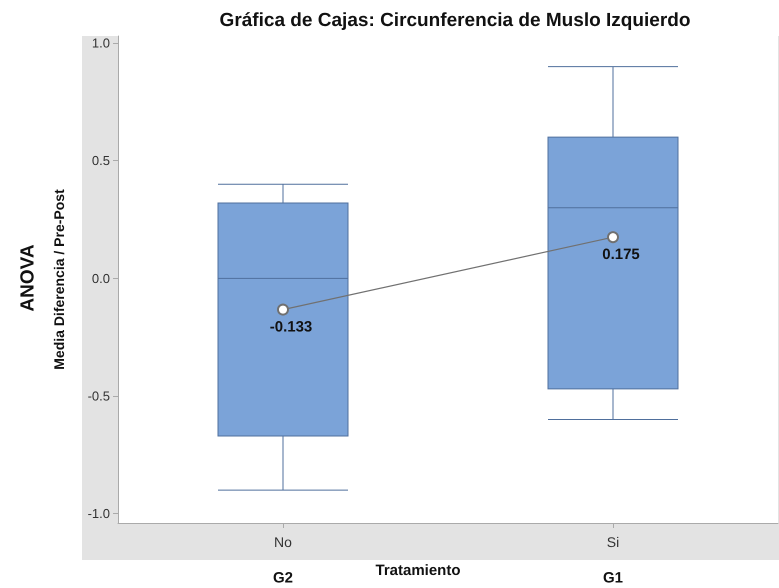  I want to click on y-tick-label: 1.0, so click(101, 43).